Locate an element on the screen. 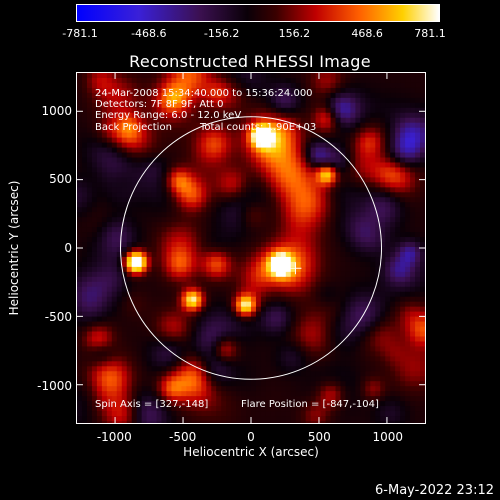 Image resolution: width=500 pixels, height=500 pixels. spin-axis-marker is located at coordinates (295, 268).